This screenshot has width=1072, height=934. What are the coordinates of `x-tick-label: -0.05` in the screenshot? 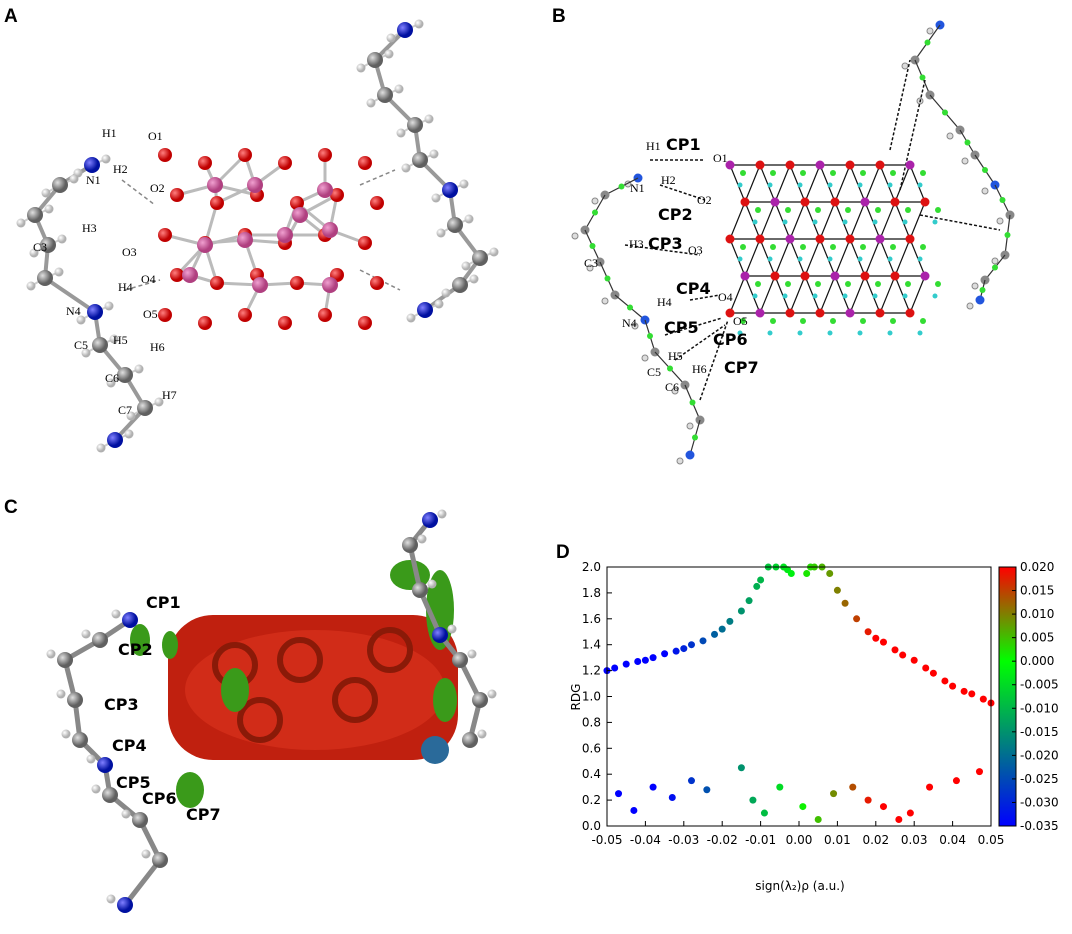 It's located at (606, 840).